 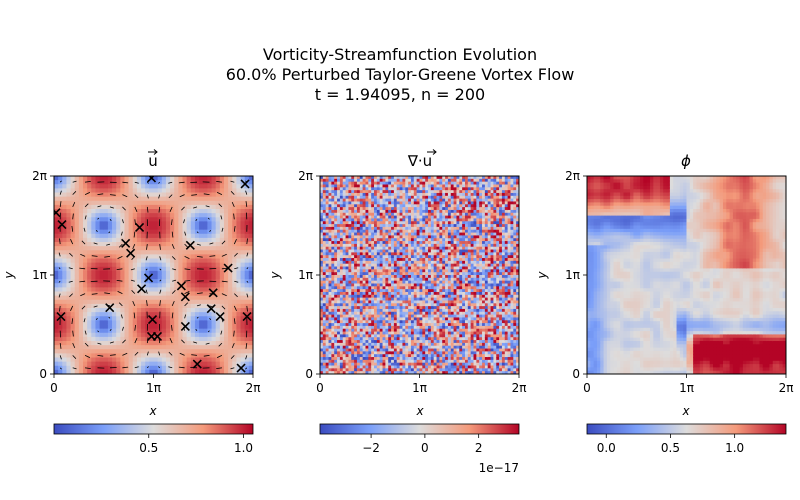 What do you see at coordinates (305, 176) in the screenshot?
I see `y-tick-label: 2π` at bounding box center [305, 176].